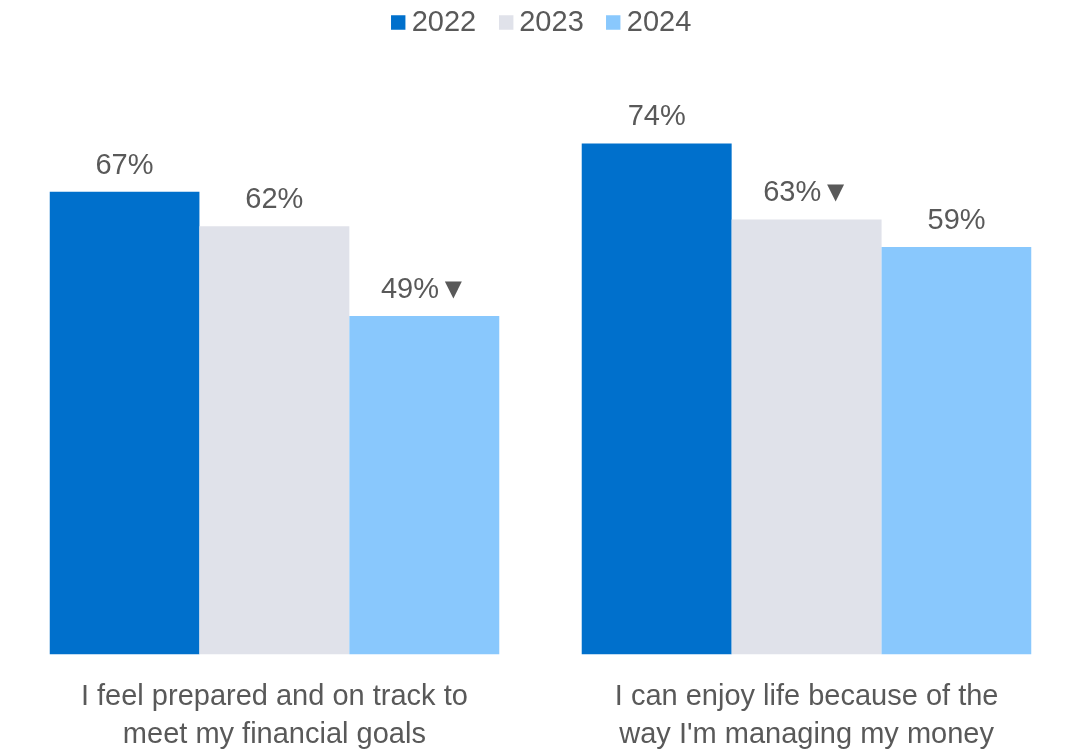 The image size is (1079, 751). What do you see at coordinates (124, 163) in the screenshot?
I see `data-label: 67%` at bounding box center [124, 163].